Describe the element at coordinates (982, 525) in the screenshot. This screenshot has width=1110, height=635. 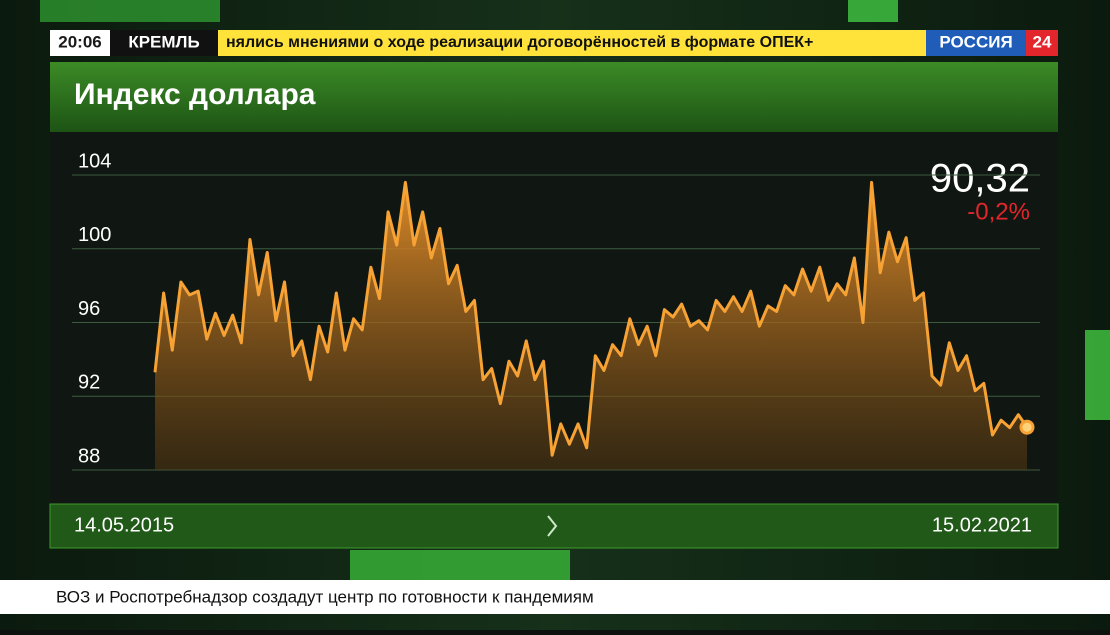
I see `x-tick-label: 15.02.2021` at that location.